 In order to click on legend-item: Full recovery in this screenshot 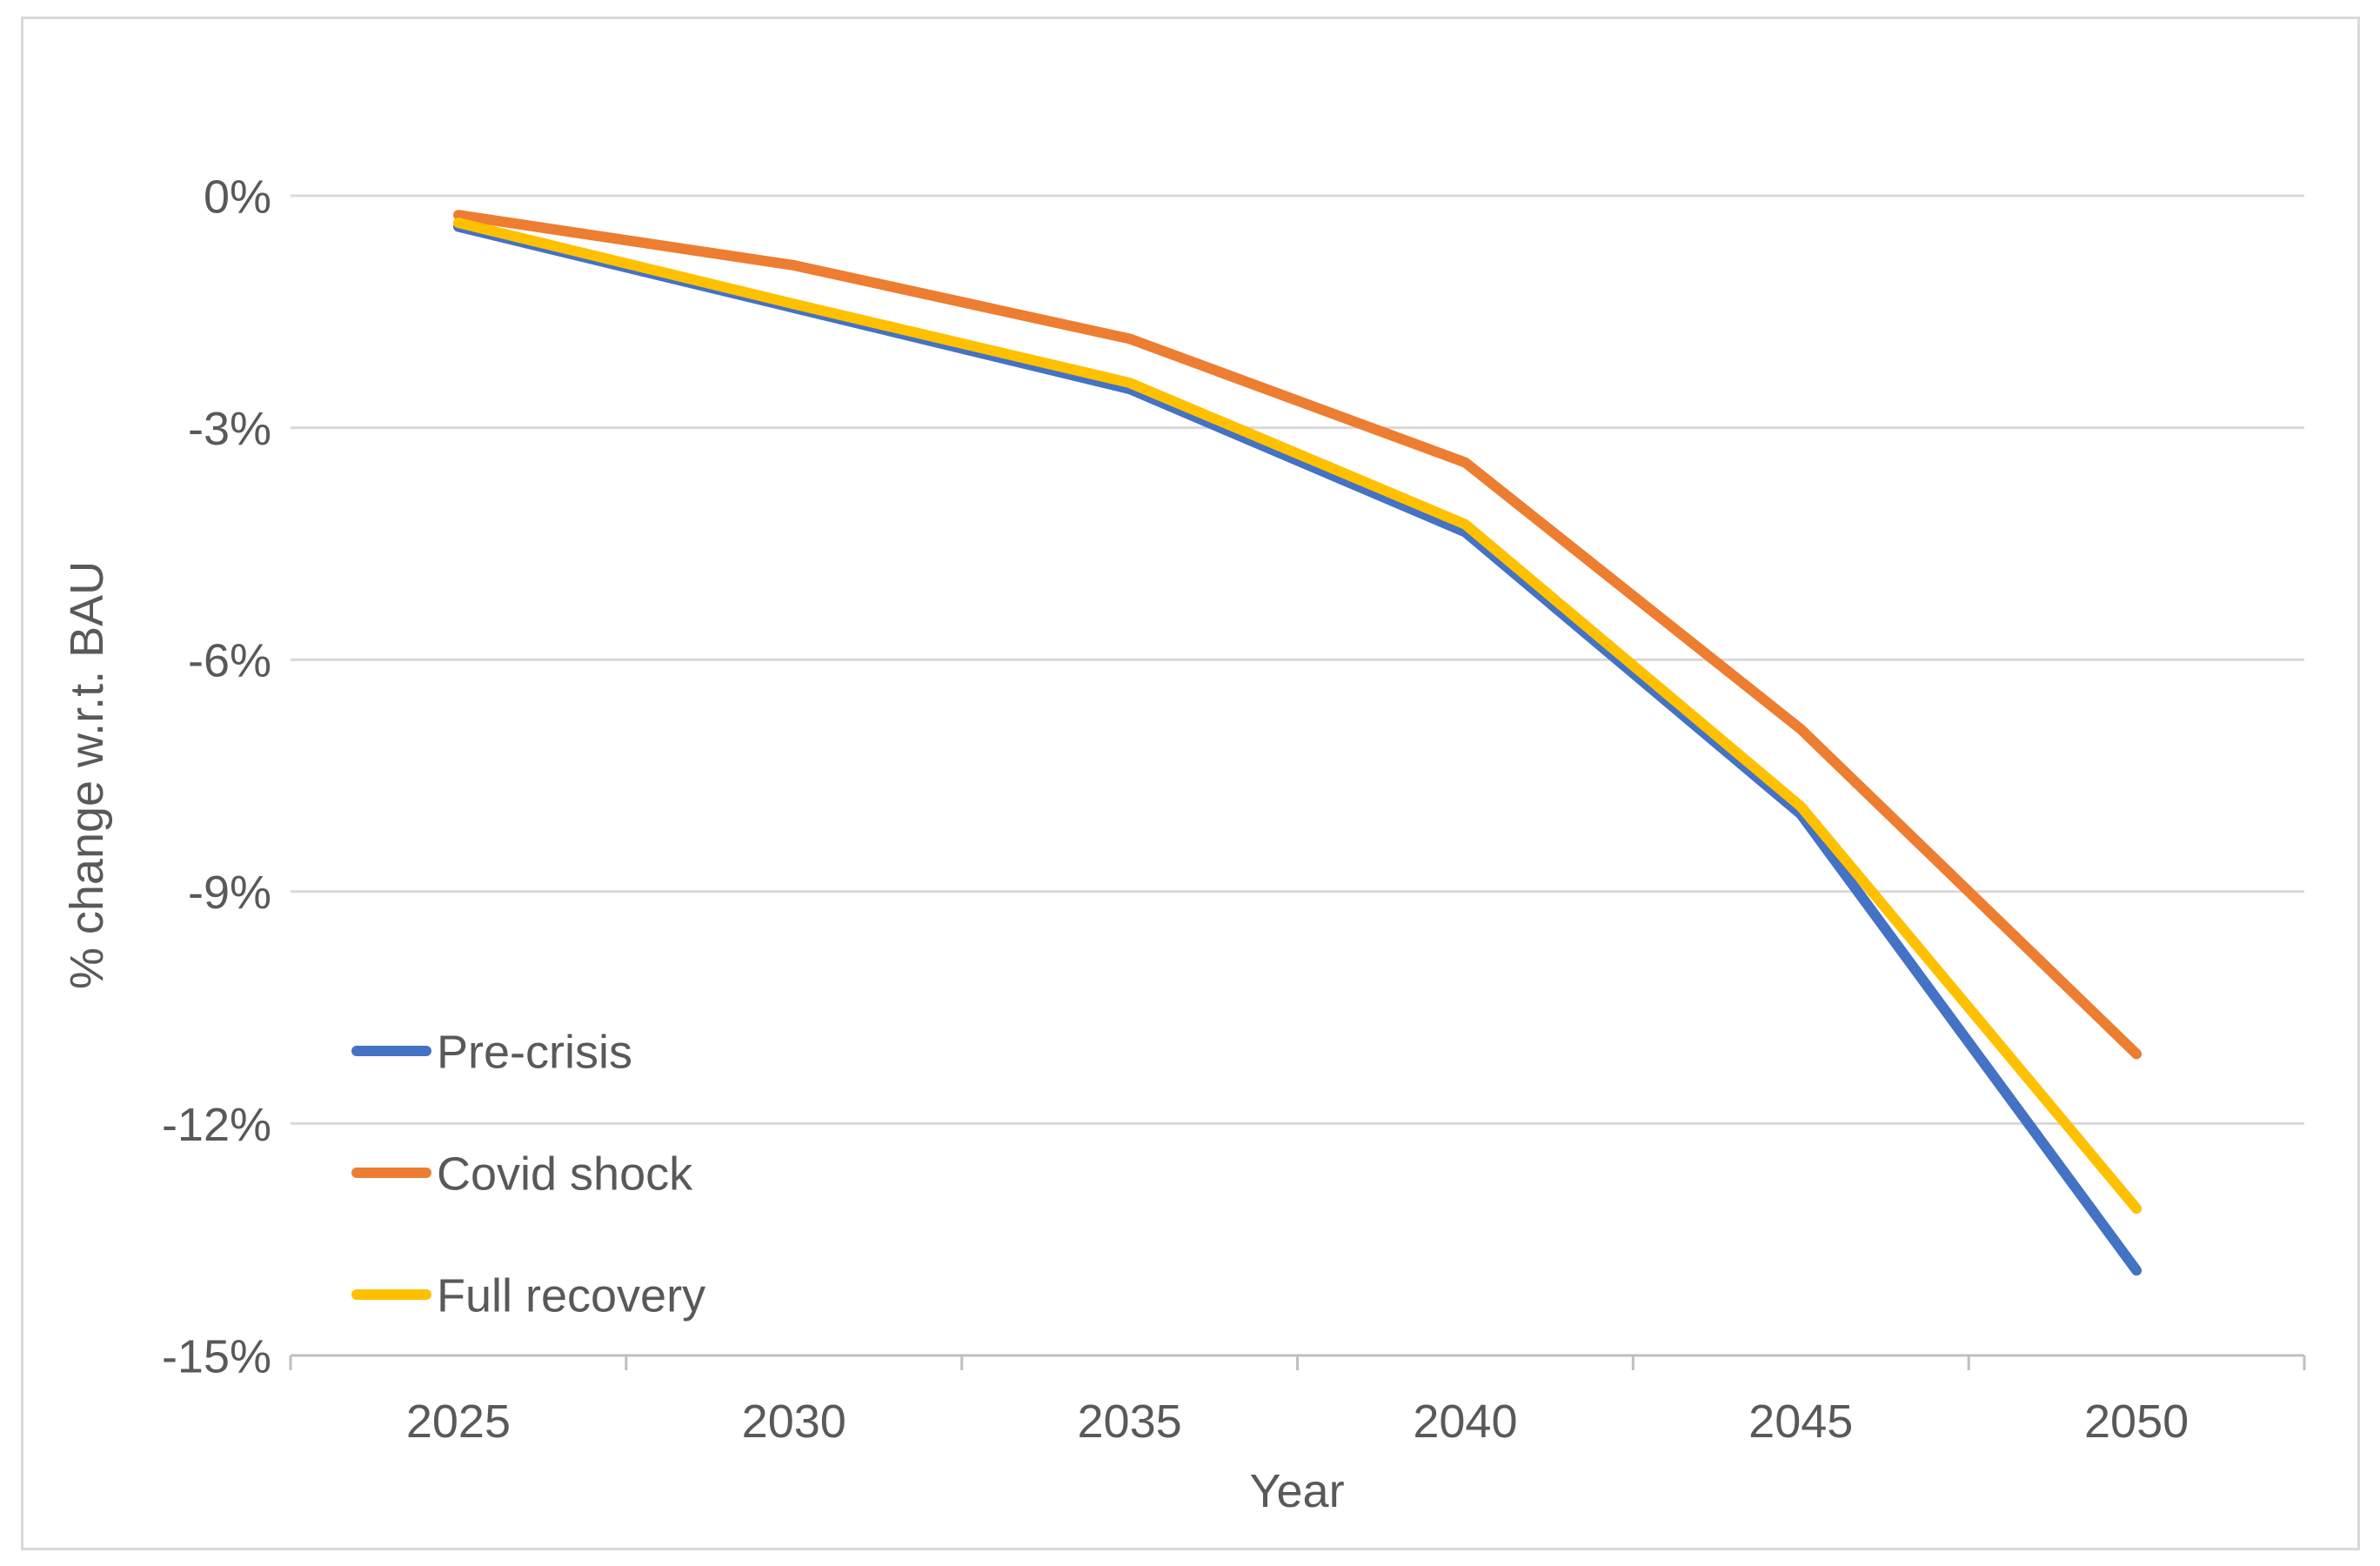, I will do `click(528, 1295)`.